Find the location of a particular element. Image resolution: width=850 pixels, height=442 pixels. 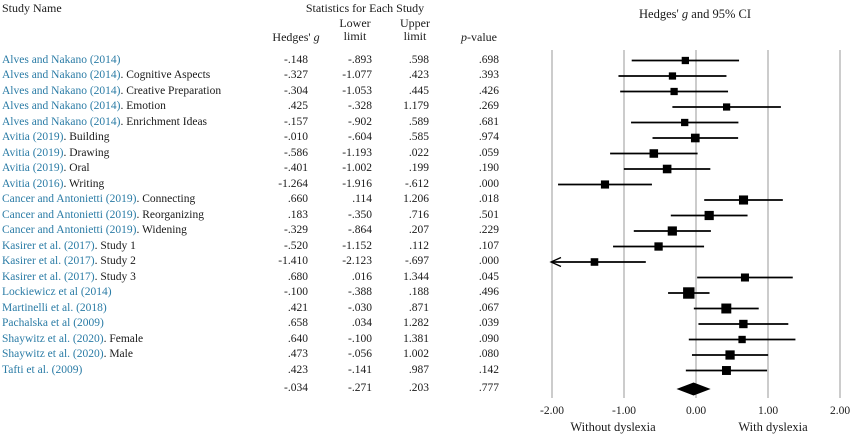

study-name: Alves and Nakano (2014). Emotion is located at coordinates (84, 106).